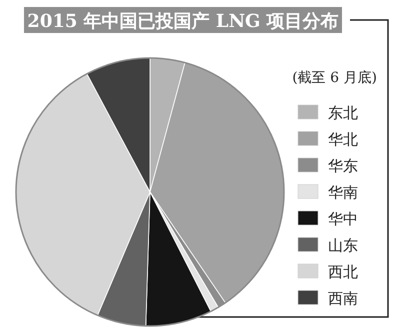 The height and width of the screenshot is (332, 400). What do you see at coordinates (343, 272) in the screenshot?
I see `legend-label: 西北` at bounding box center [343, 272].